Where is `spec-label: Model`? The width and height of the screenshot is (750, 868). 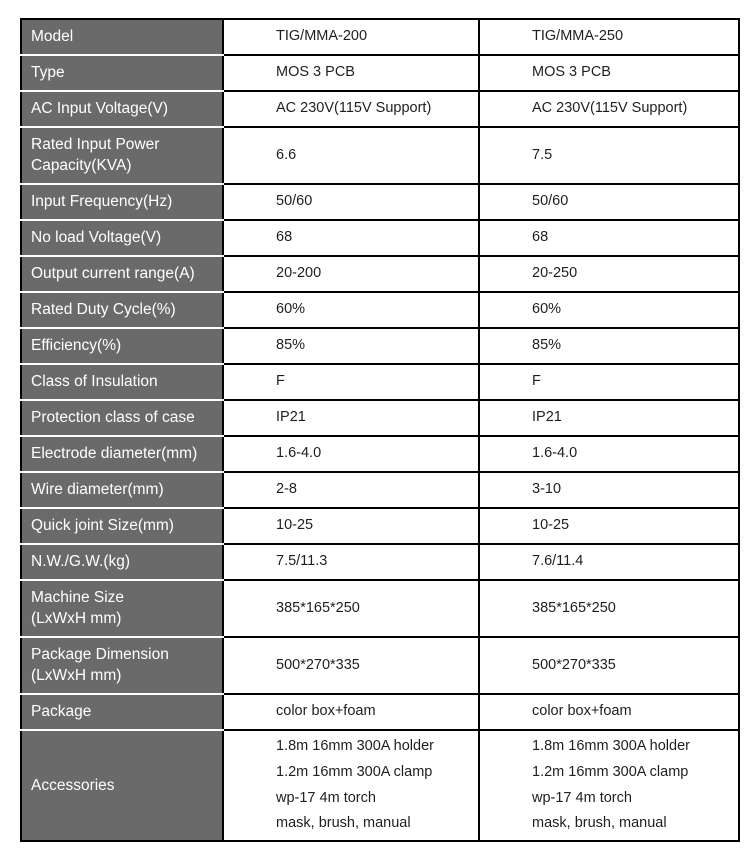
spec-label: Model is located at coordinates (122, 37).